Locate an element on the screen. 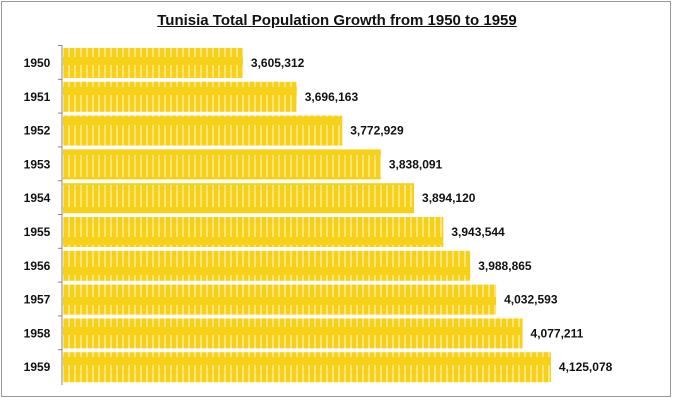  category-label: 1957 is located at coordinates (37, 300).